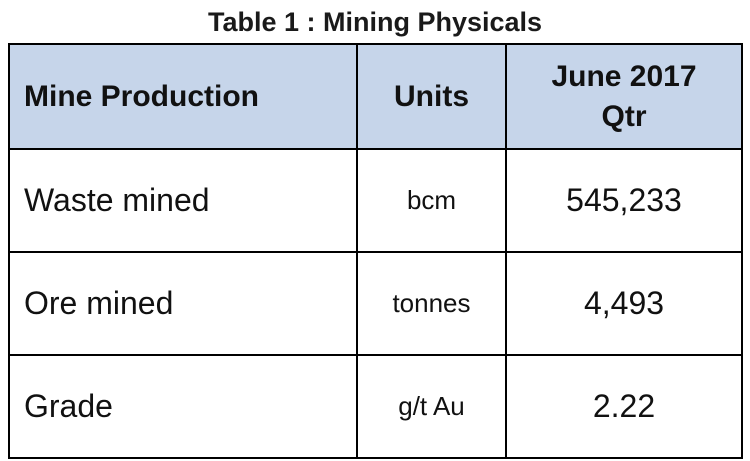  Describe the element at coordinates (431, 303) in the screenshot. I see `row-unit: tonnes` at that location.